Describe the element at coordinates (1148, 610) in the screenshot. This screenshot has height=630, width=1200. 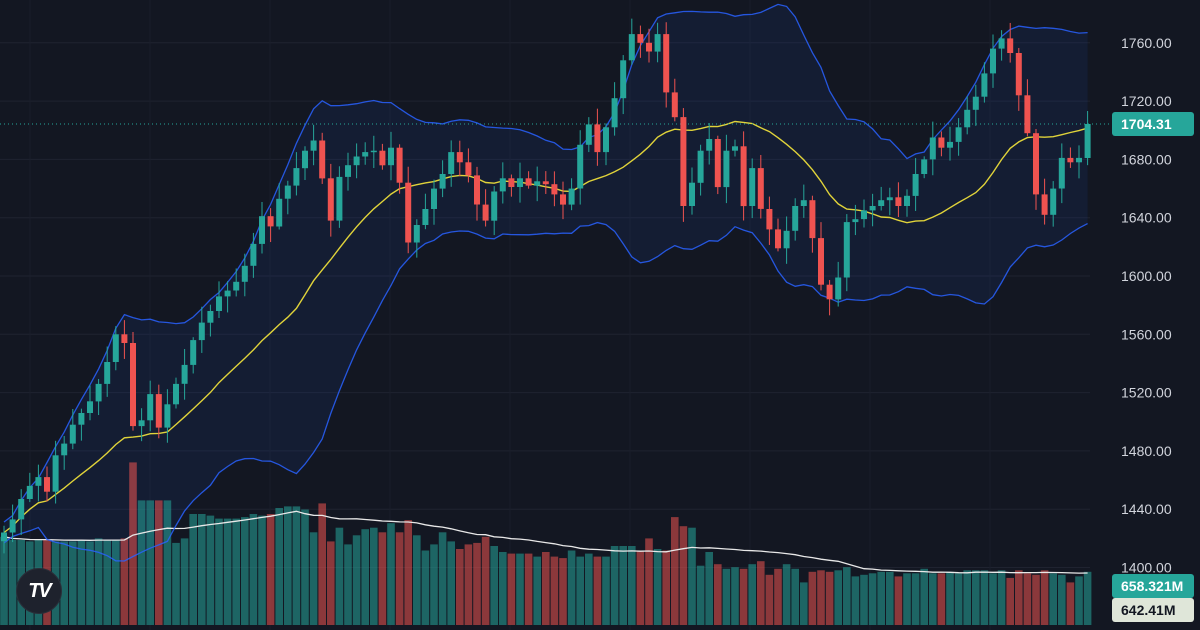
I see `volume-ma-label: 642.41M` at that location.